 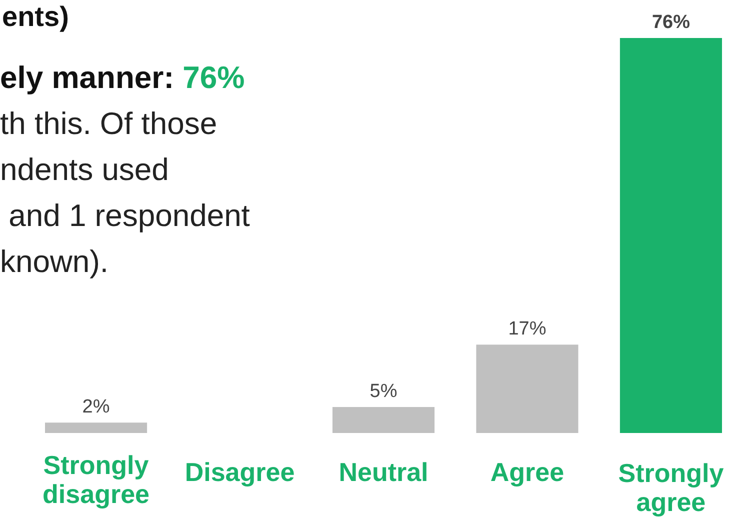 I want to click on annotation: ely manner: 76%, so click(x=122, y=77).